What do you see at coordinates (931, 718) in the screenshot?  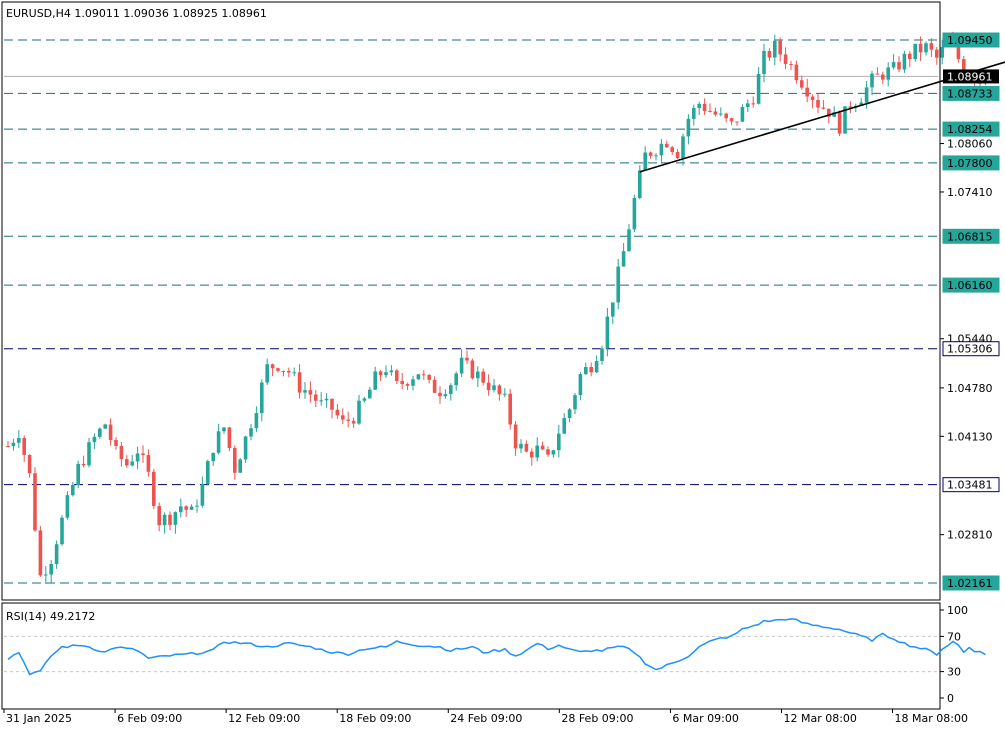 I see `time-tick-label: 18 Mar 08:00` at bounding box center [931, 718].